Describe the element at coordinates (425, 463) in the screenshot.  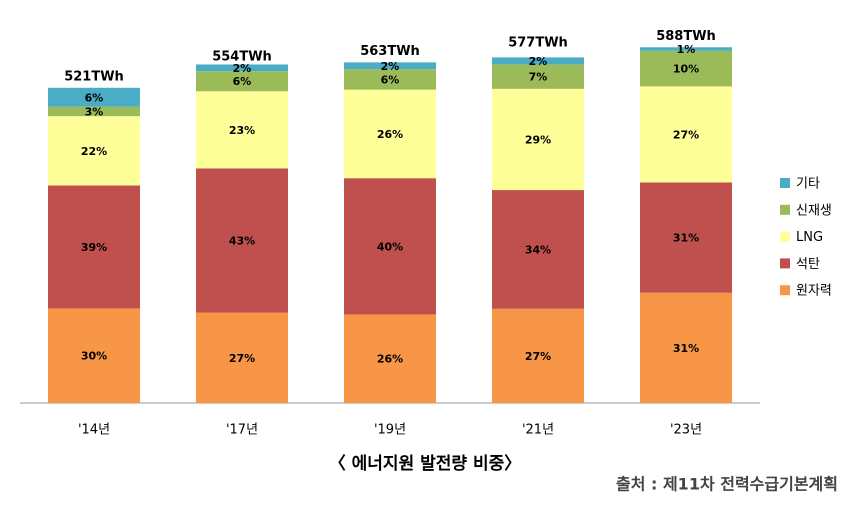
I see `chart-title: 〈 에너지원 발전량 비중〉` at that location.